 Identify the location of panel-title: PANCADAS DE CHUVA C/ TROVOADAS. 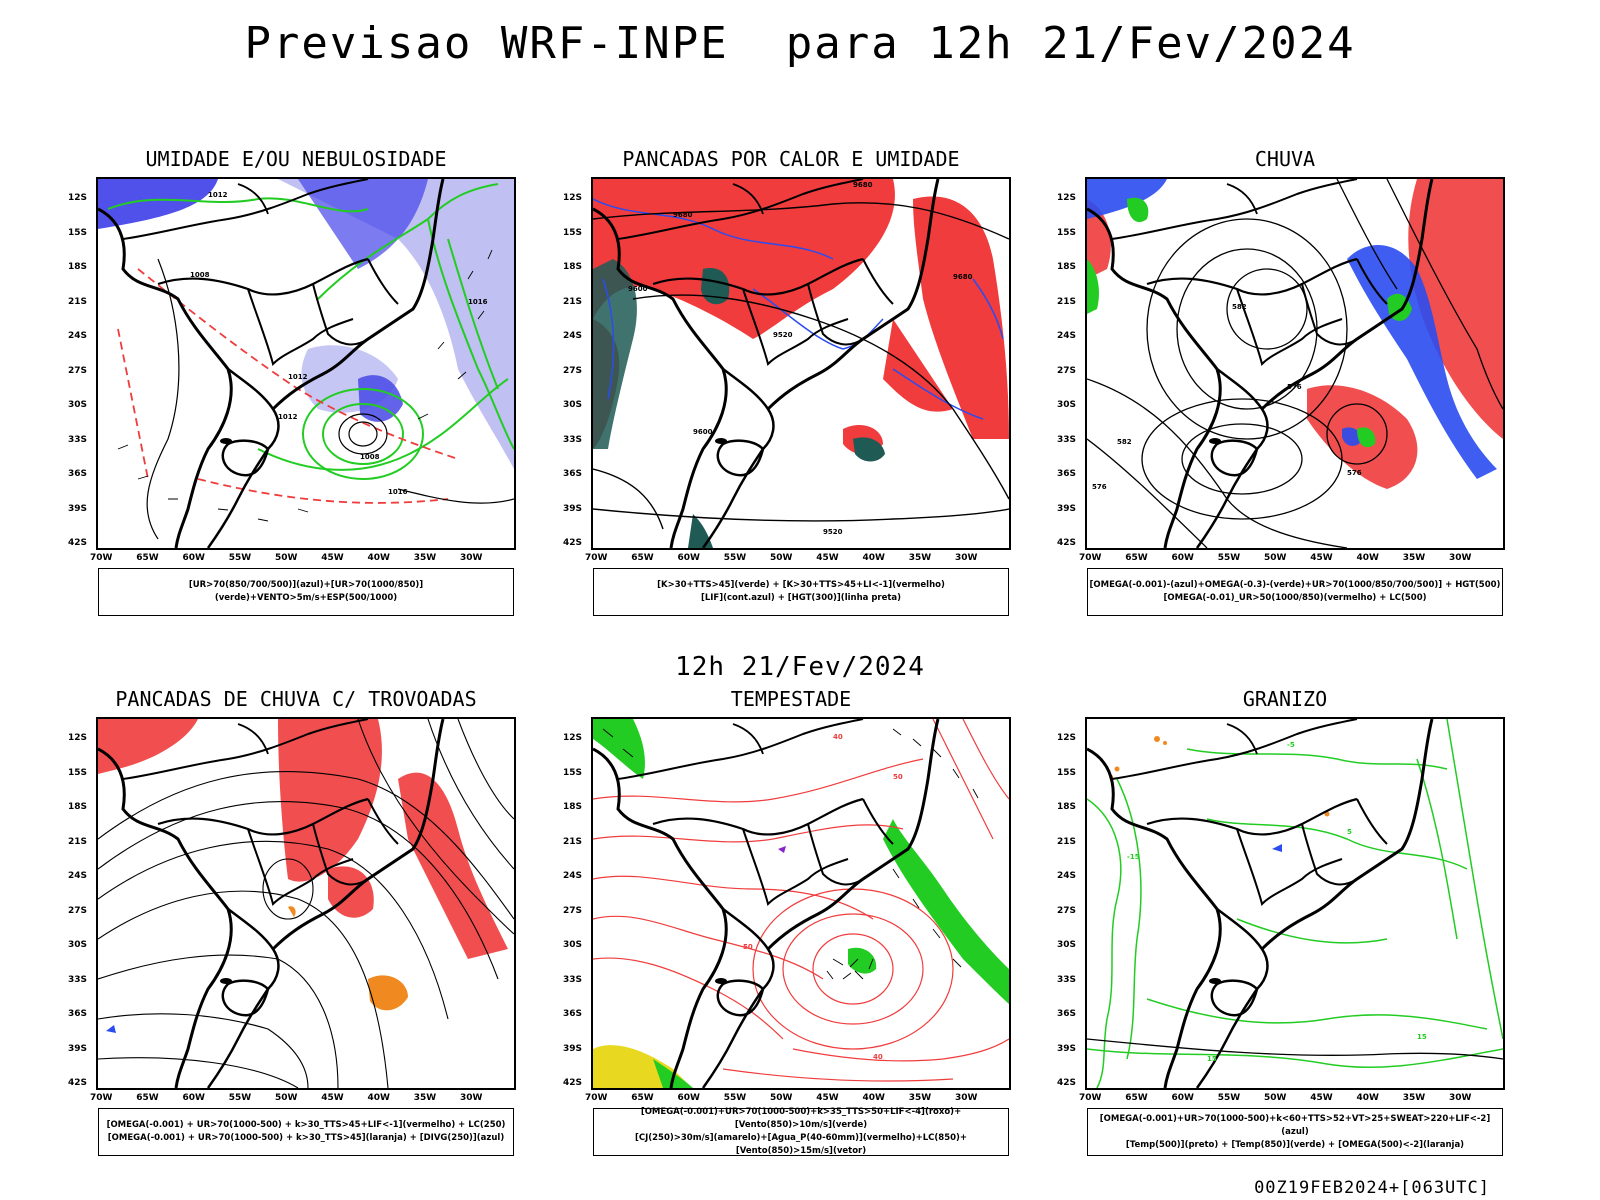
(296, 699).